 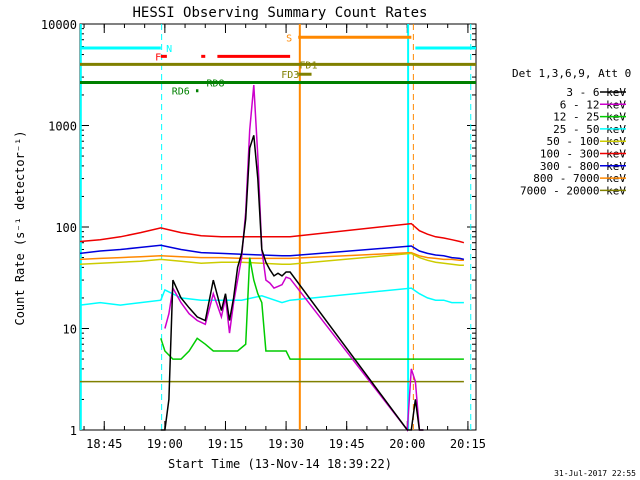 I want to click on legend-label: 6 - 12 keV, so click(x=593, y=104).